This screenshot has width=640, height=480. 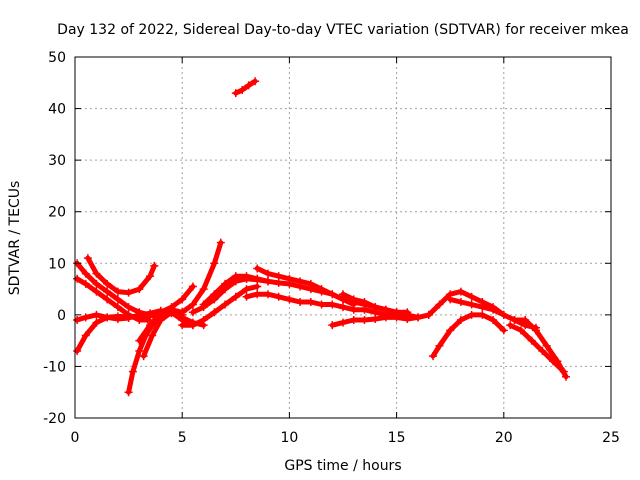 What do you see at coordinates (75, 438) in the screenshot?
I see `x-tick-label: 0` at bounding box center [75, 438].